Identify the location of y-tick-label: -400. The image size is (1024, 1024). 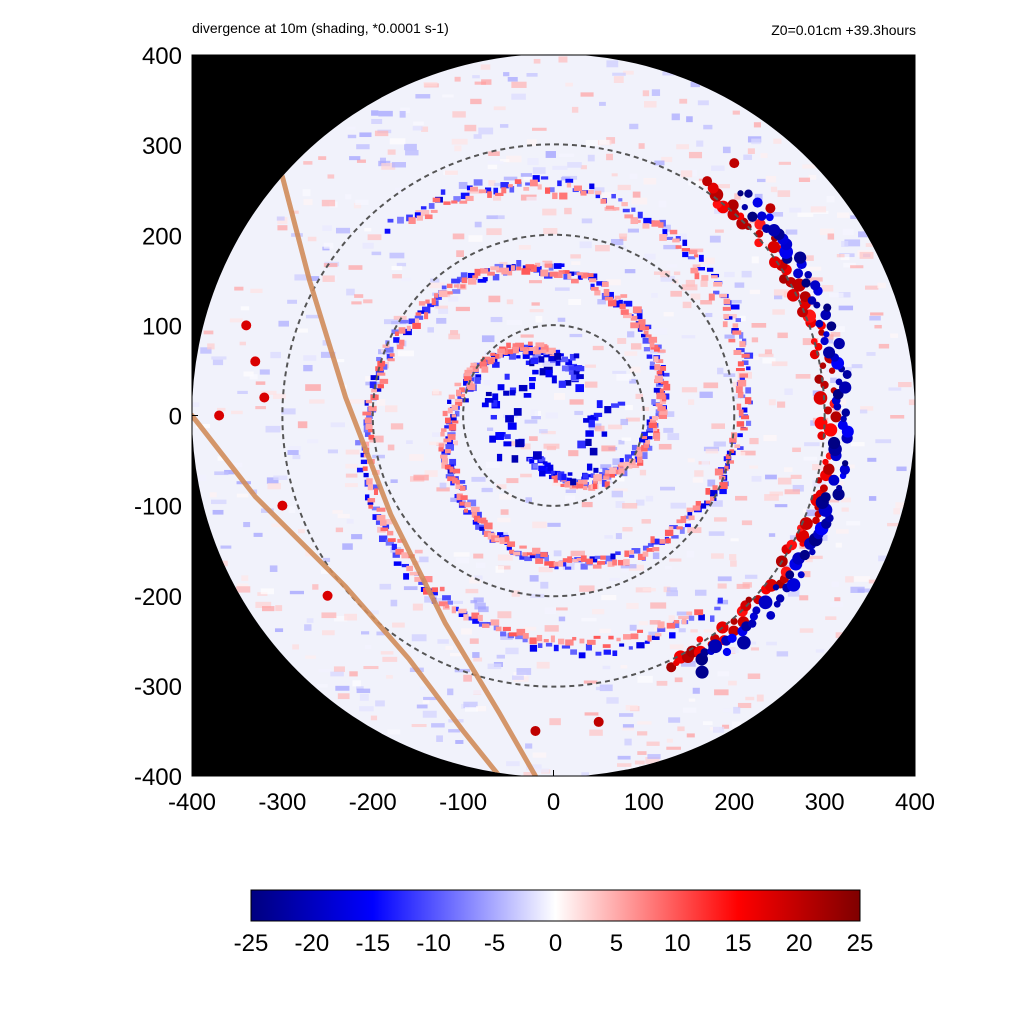
(158, 777).